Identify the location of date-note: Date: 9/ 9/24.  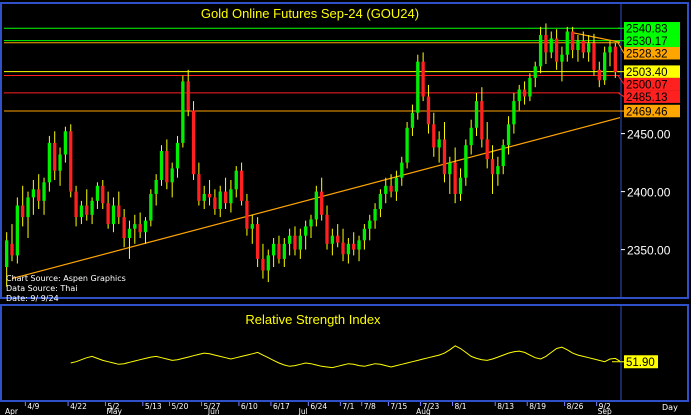
(32, 298).